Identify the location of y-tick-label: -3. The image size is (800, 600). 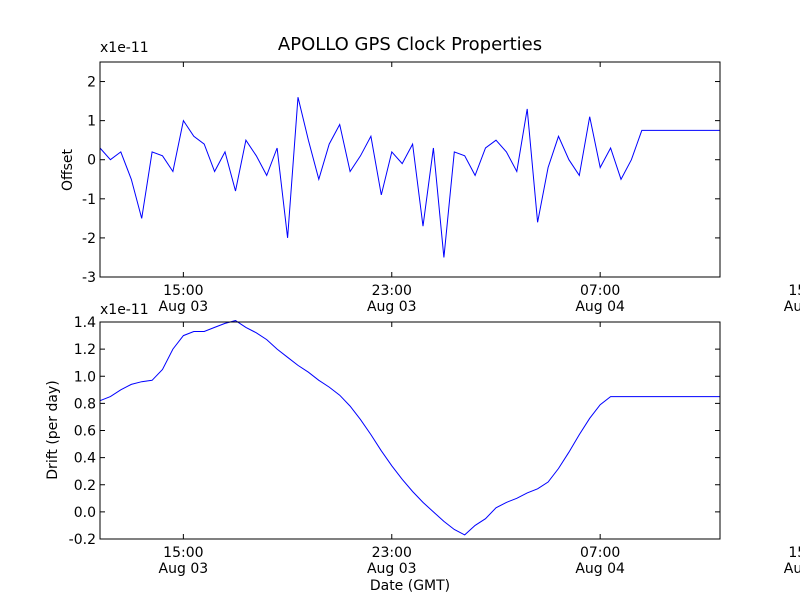
(89, 278).